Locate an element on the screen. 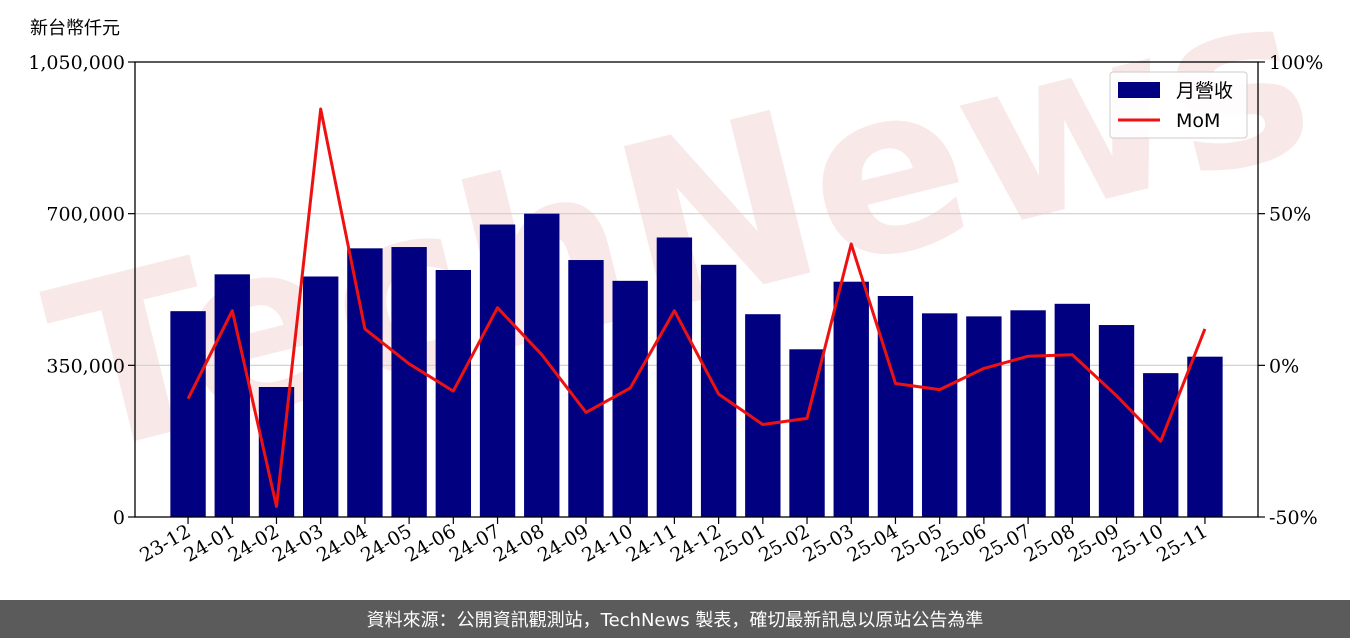 The width and height of the screenshot is (1350, 638). y-tick-label: 0 is located at coordinates (119, 518).